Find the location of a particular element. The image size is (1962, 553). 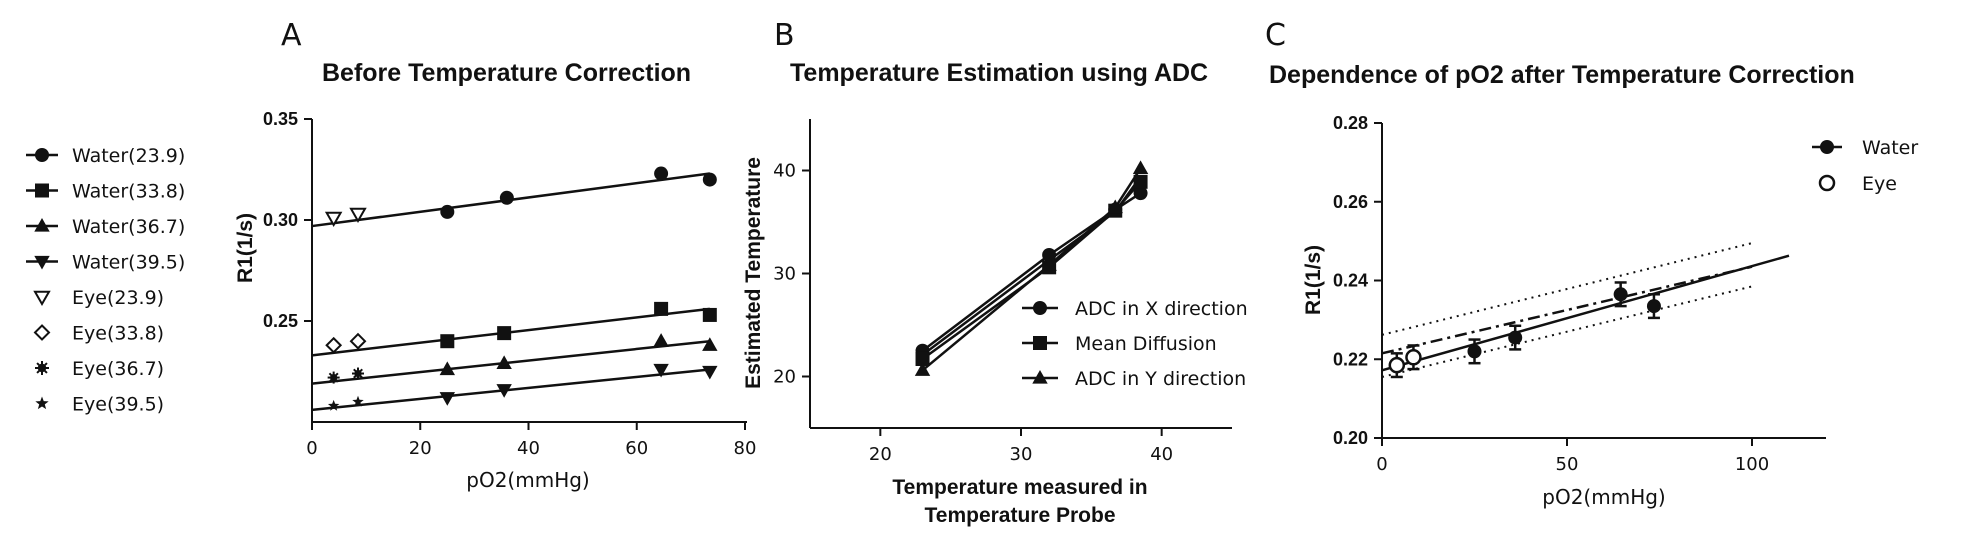

panel-c-y-label: R1(1/s) is located at coordinates (1313, 280).